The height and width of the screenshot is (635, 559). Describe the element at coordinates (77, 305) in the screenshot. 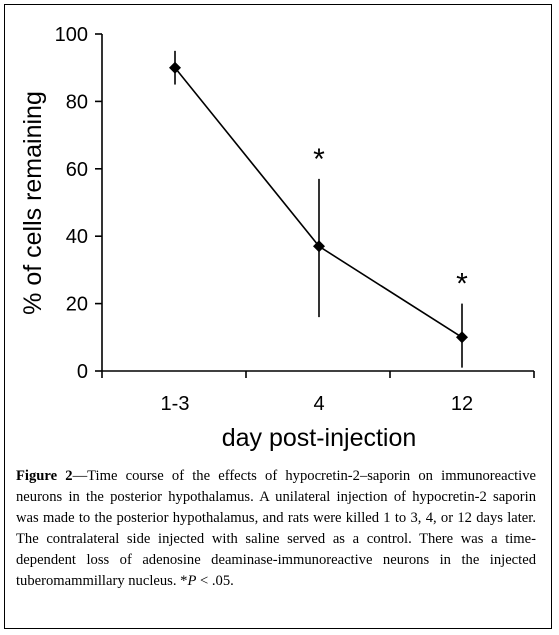

I see `y-tick-label: 20` at that location.